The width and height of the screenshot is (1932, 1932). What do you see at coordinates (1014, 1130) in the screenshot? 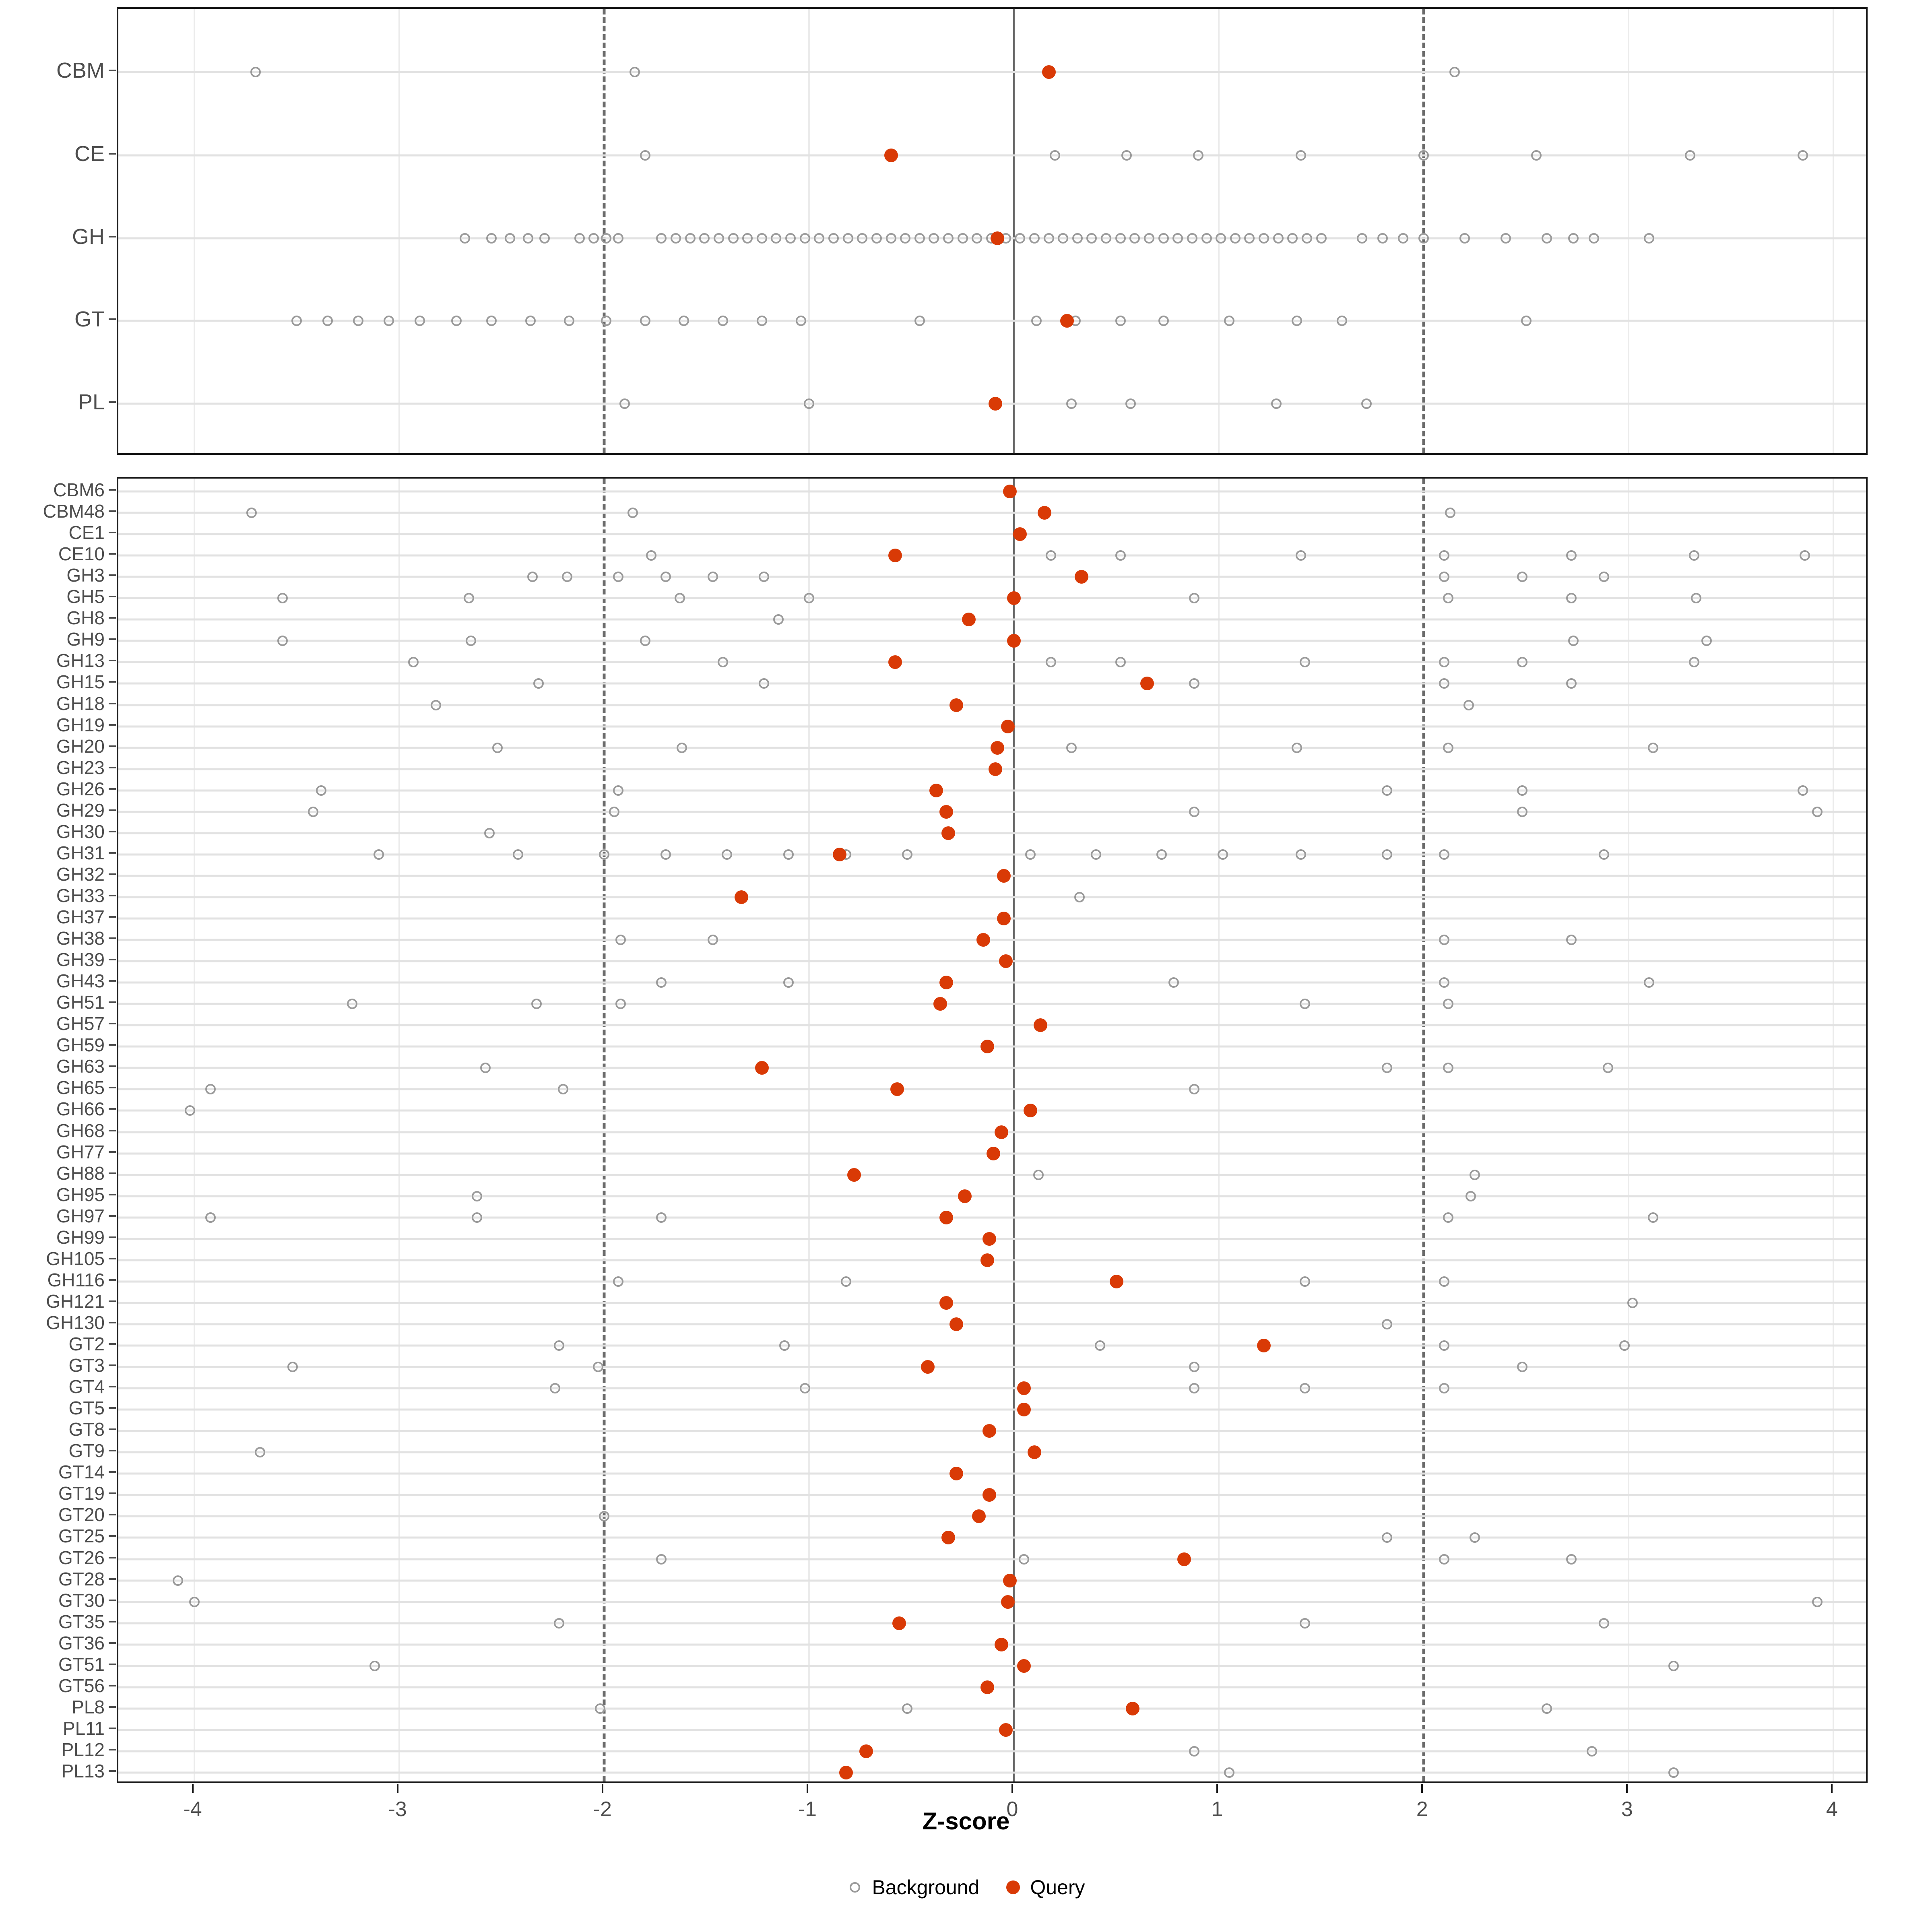
I see `reference-line-zero` at bounding box center [1014, 1130].